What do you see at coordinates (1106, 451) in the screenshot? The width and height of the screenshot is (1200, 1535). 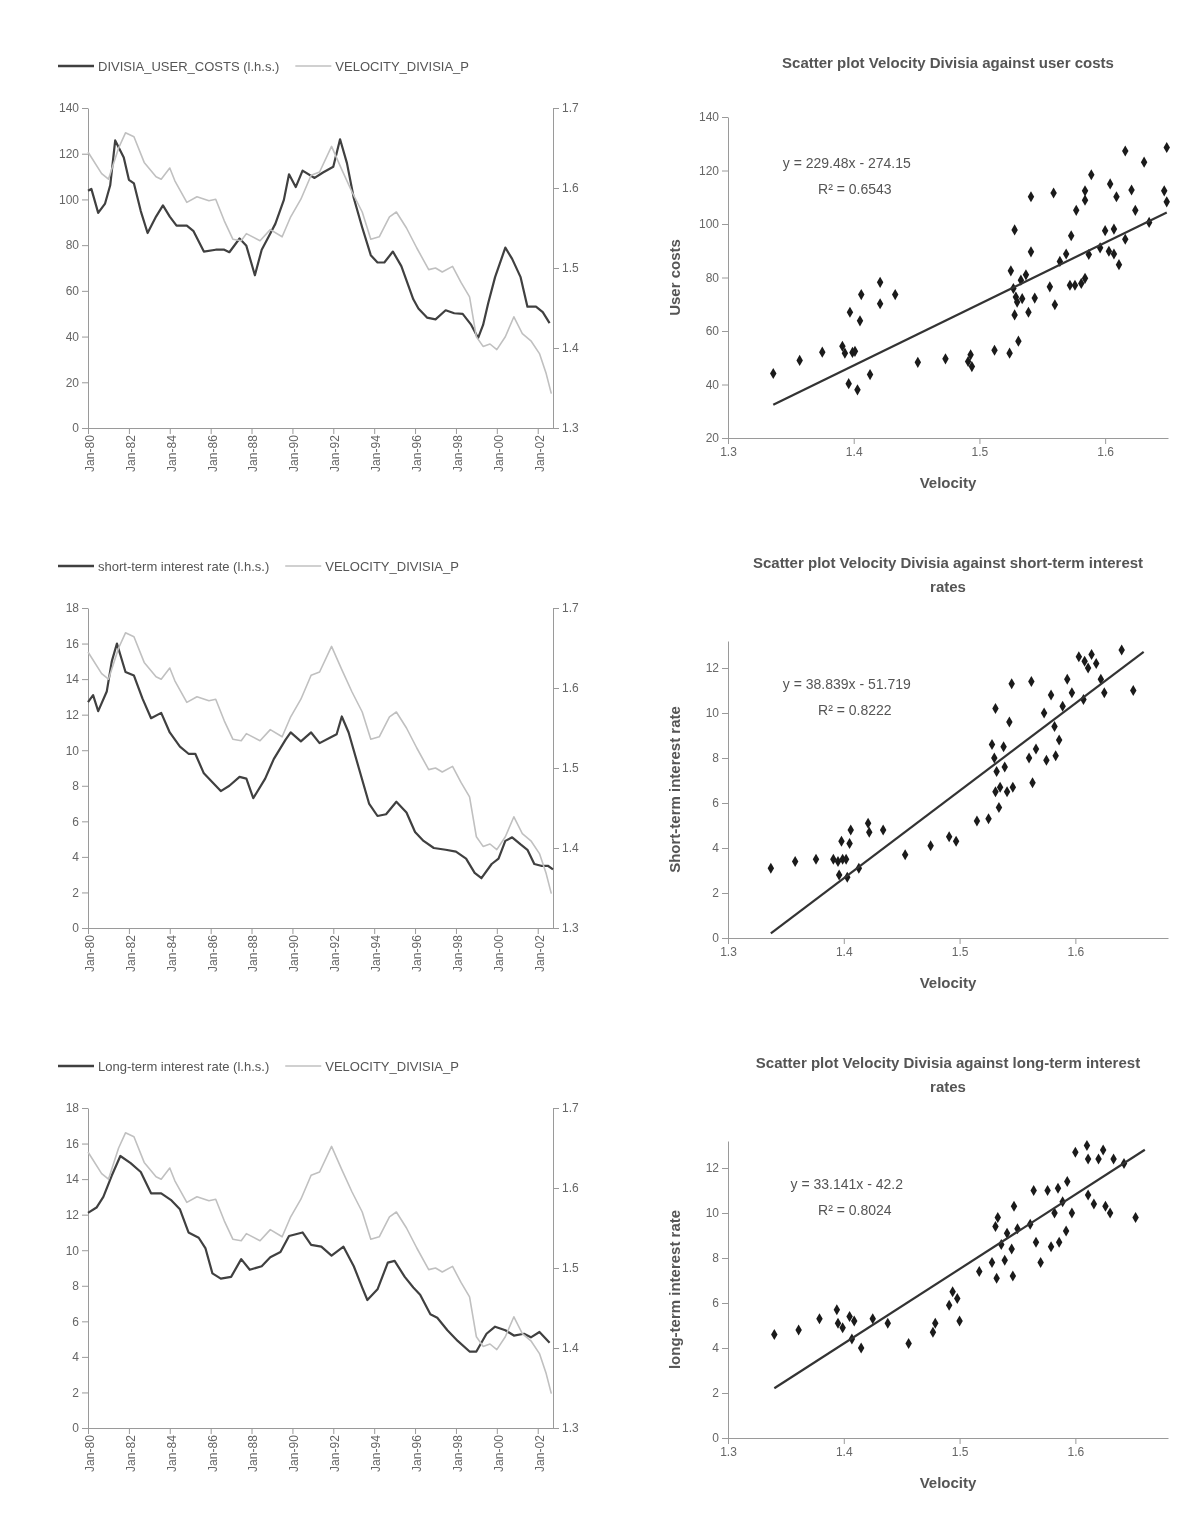 I see `x-tick-label: 1.6` at bounding box center [1106, 451].